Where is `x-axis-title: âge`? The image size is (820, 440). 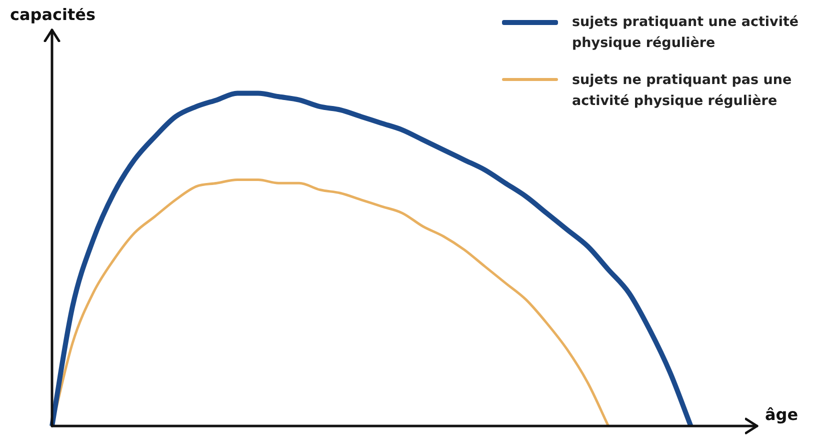 x-axis-title: âge is located at coordinates (781, 414).